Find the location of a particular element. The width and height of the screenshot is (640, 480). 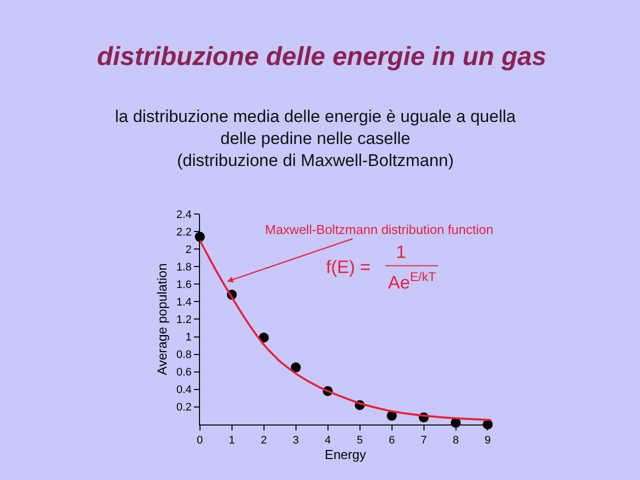

chart-title: distribuzione delle energie in un gas is located at coordinates (321, 56).